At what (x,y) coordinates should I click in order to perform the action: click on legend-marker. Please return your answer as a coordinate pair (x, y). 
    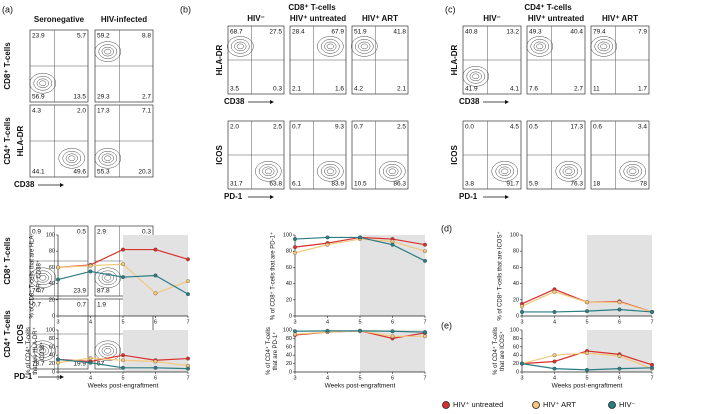
    Looking at the image, I should click on (536, 405).